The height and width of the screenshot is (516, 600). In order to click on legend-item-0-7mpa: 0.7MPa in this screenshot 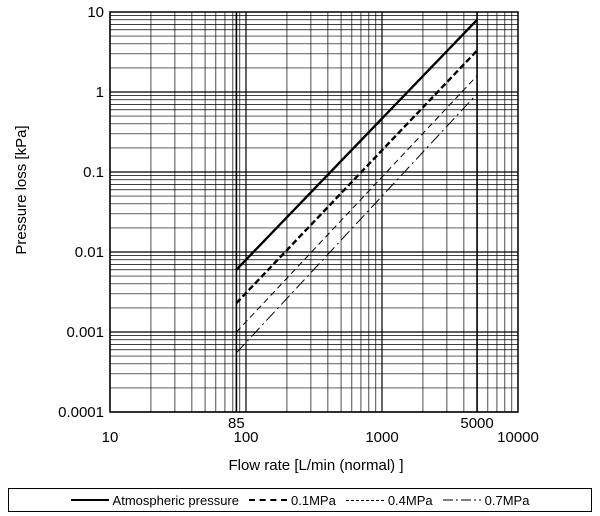, I will do `click(486, 500)`.